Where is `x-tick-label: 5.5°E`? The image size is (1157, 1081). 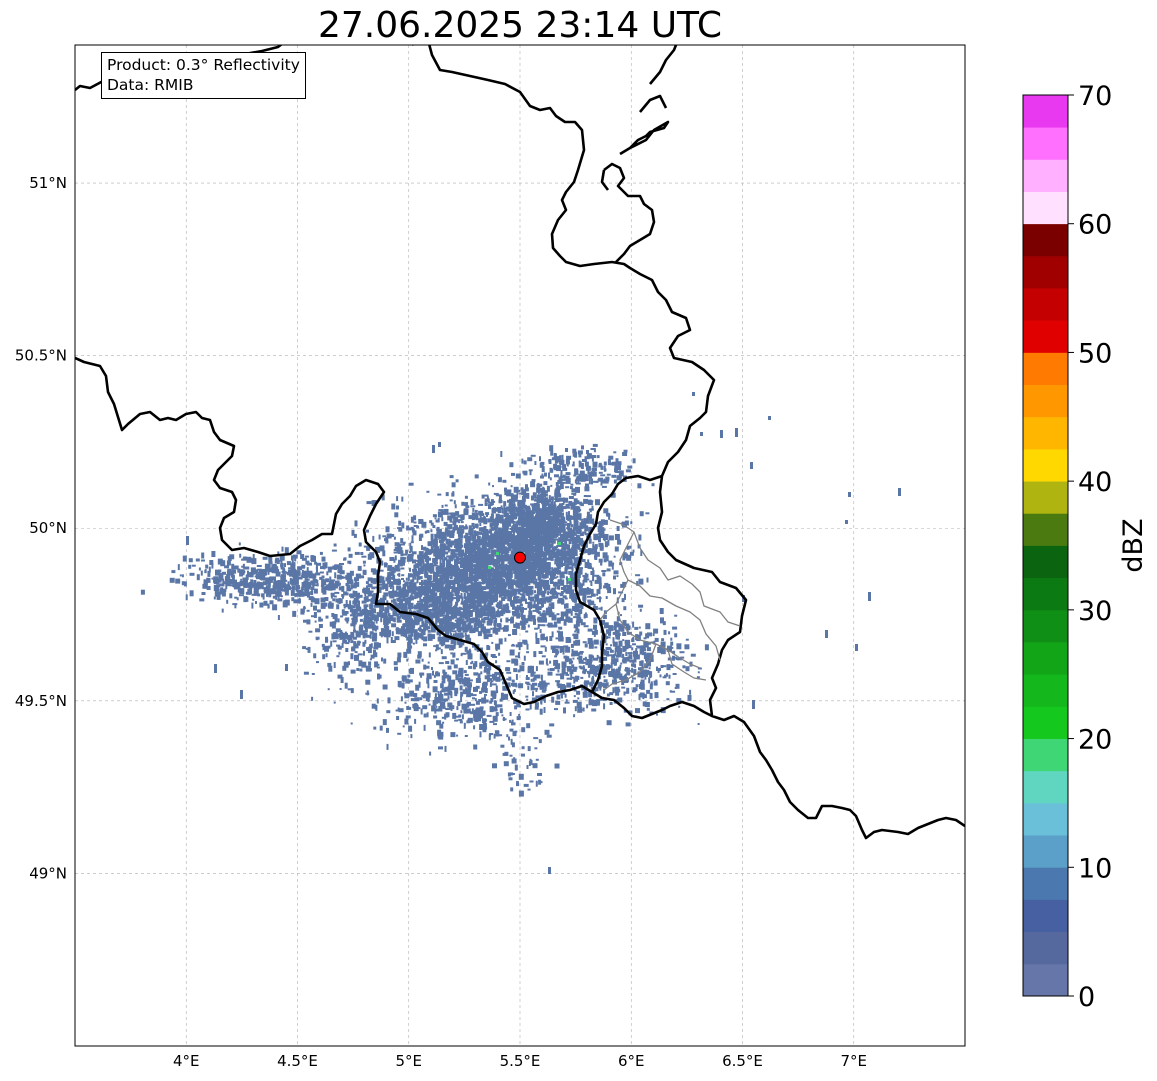 x-tick-label: 5.5°E is located at coordinates (520, 1061).